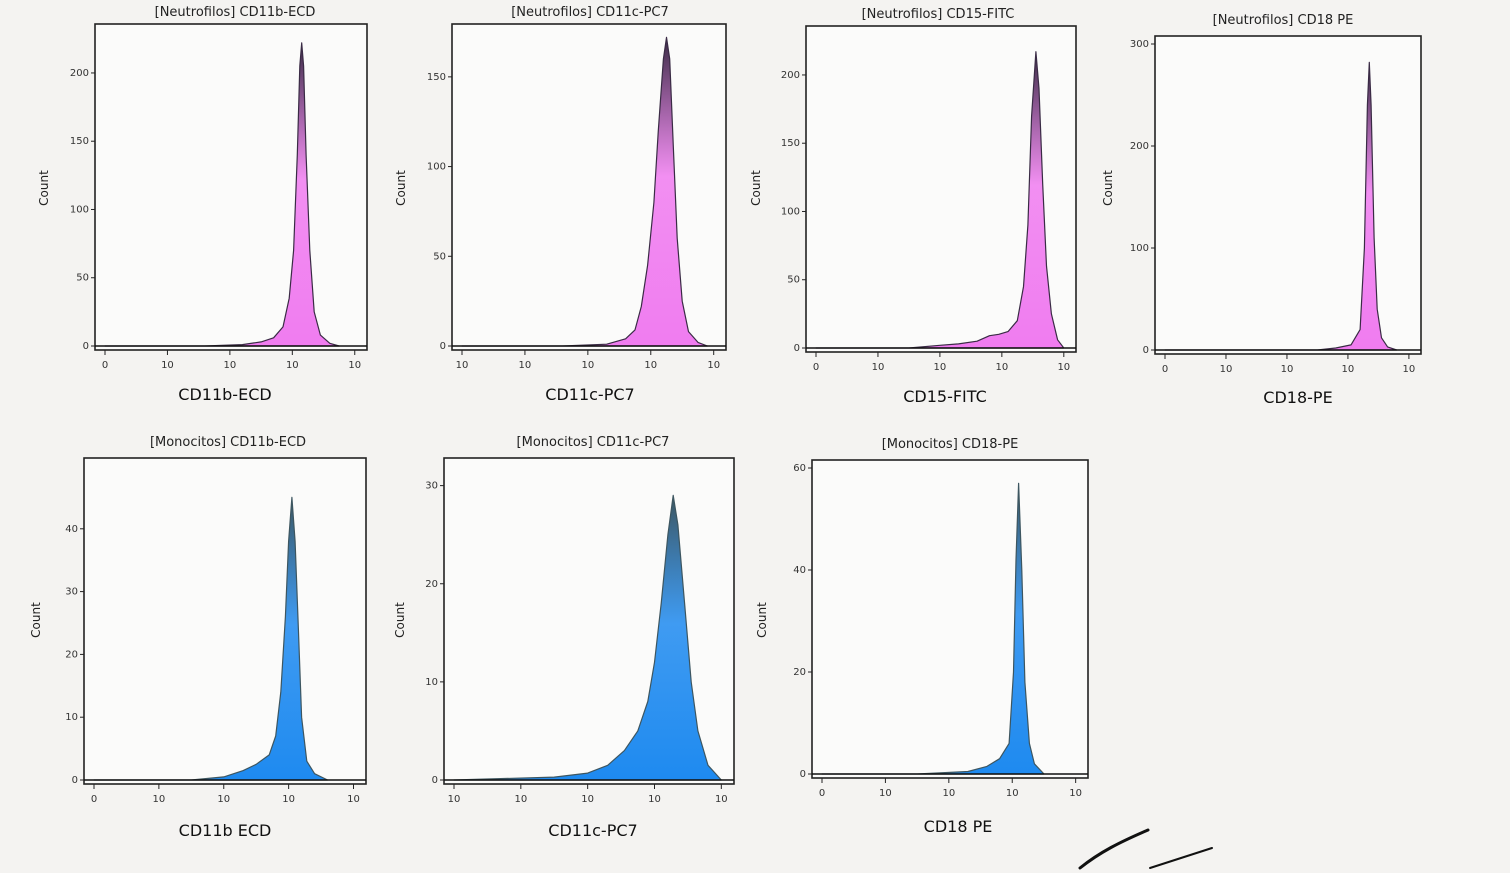 The image size is (1510, 873). Describe the element at coordinates (1139, 44) in the screenshot. I see `y-tick-label: 300` at that location.